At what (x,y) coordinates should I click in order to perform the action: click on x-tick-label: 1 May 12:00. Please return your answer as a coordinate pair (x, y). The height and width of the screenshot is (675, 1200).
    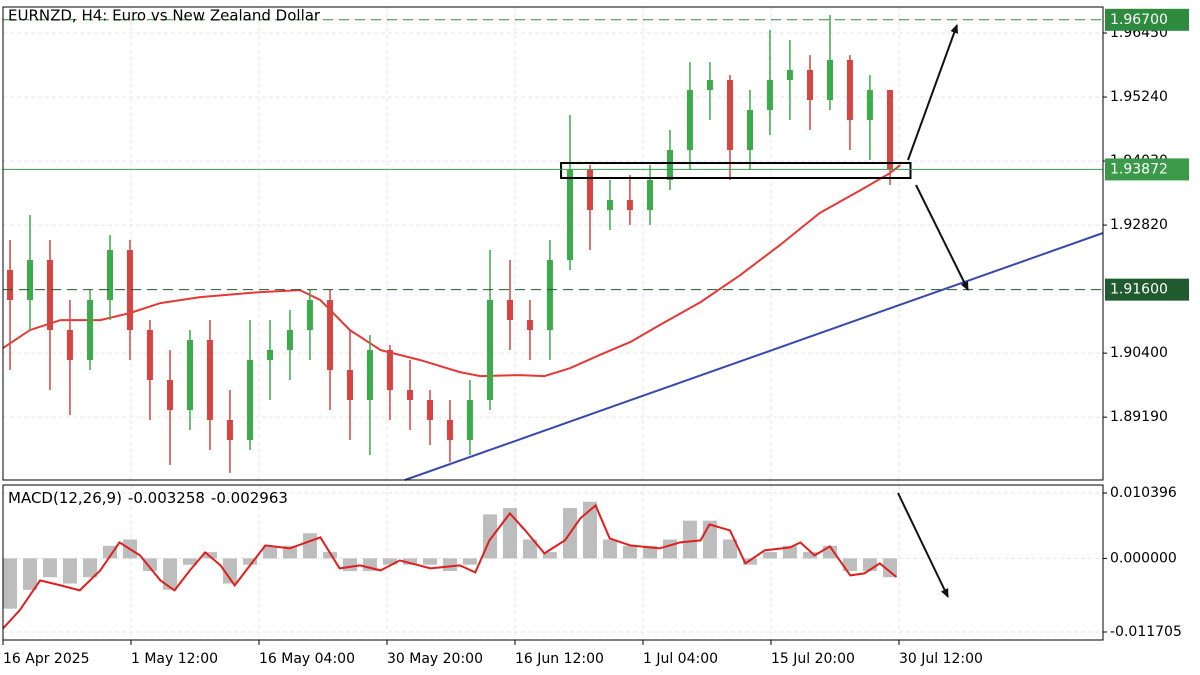
    Looking at the image, I should click on (174, 659).